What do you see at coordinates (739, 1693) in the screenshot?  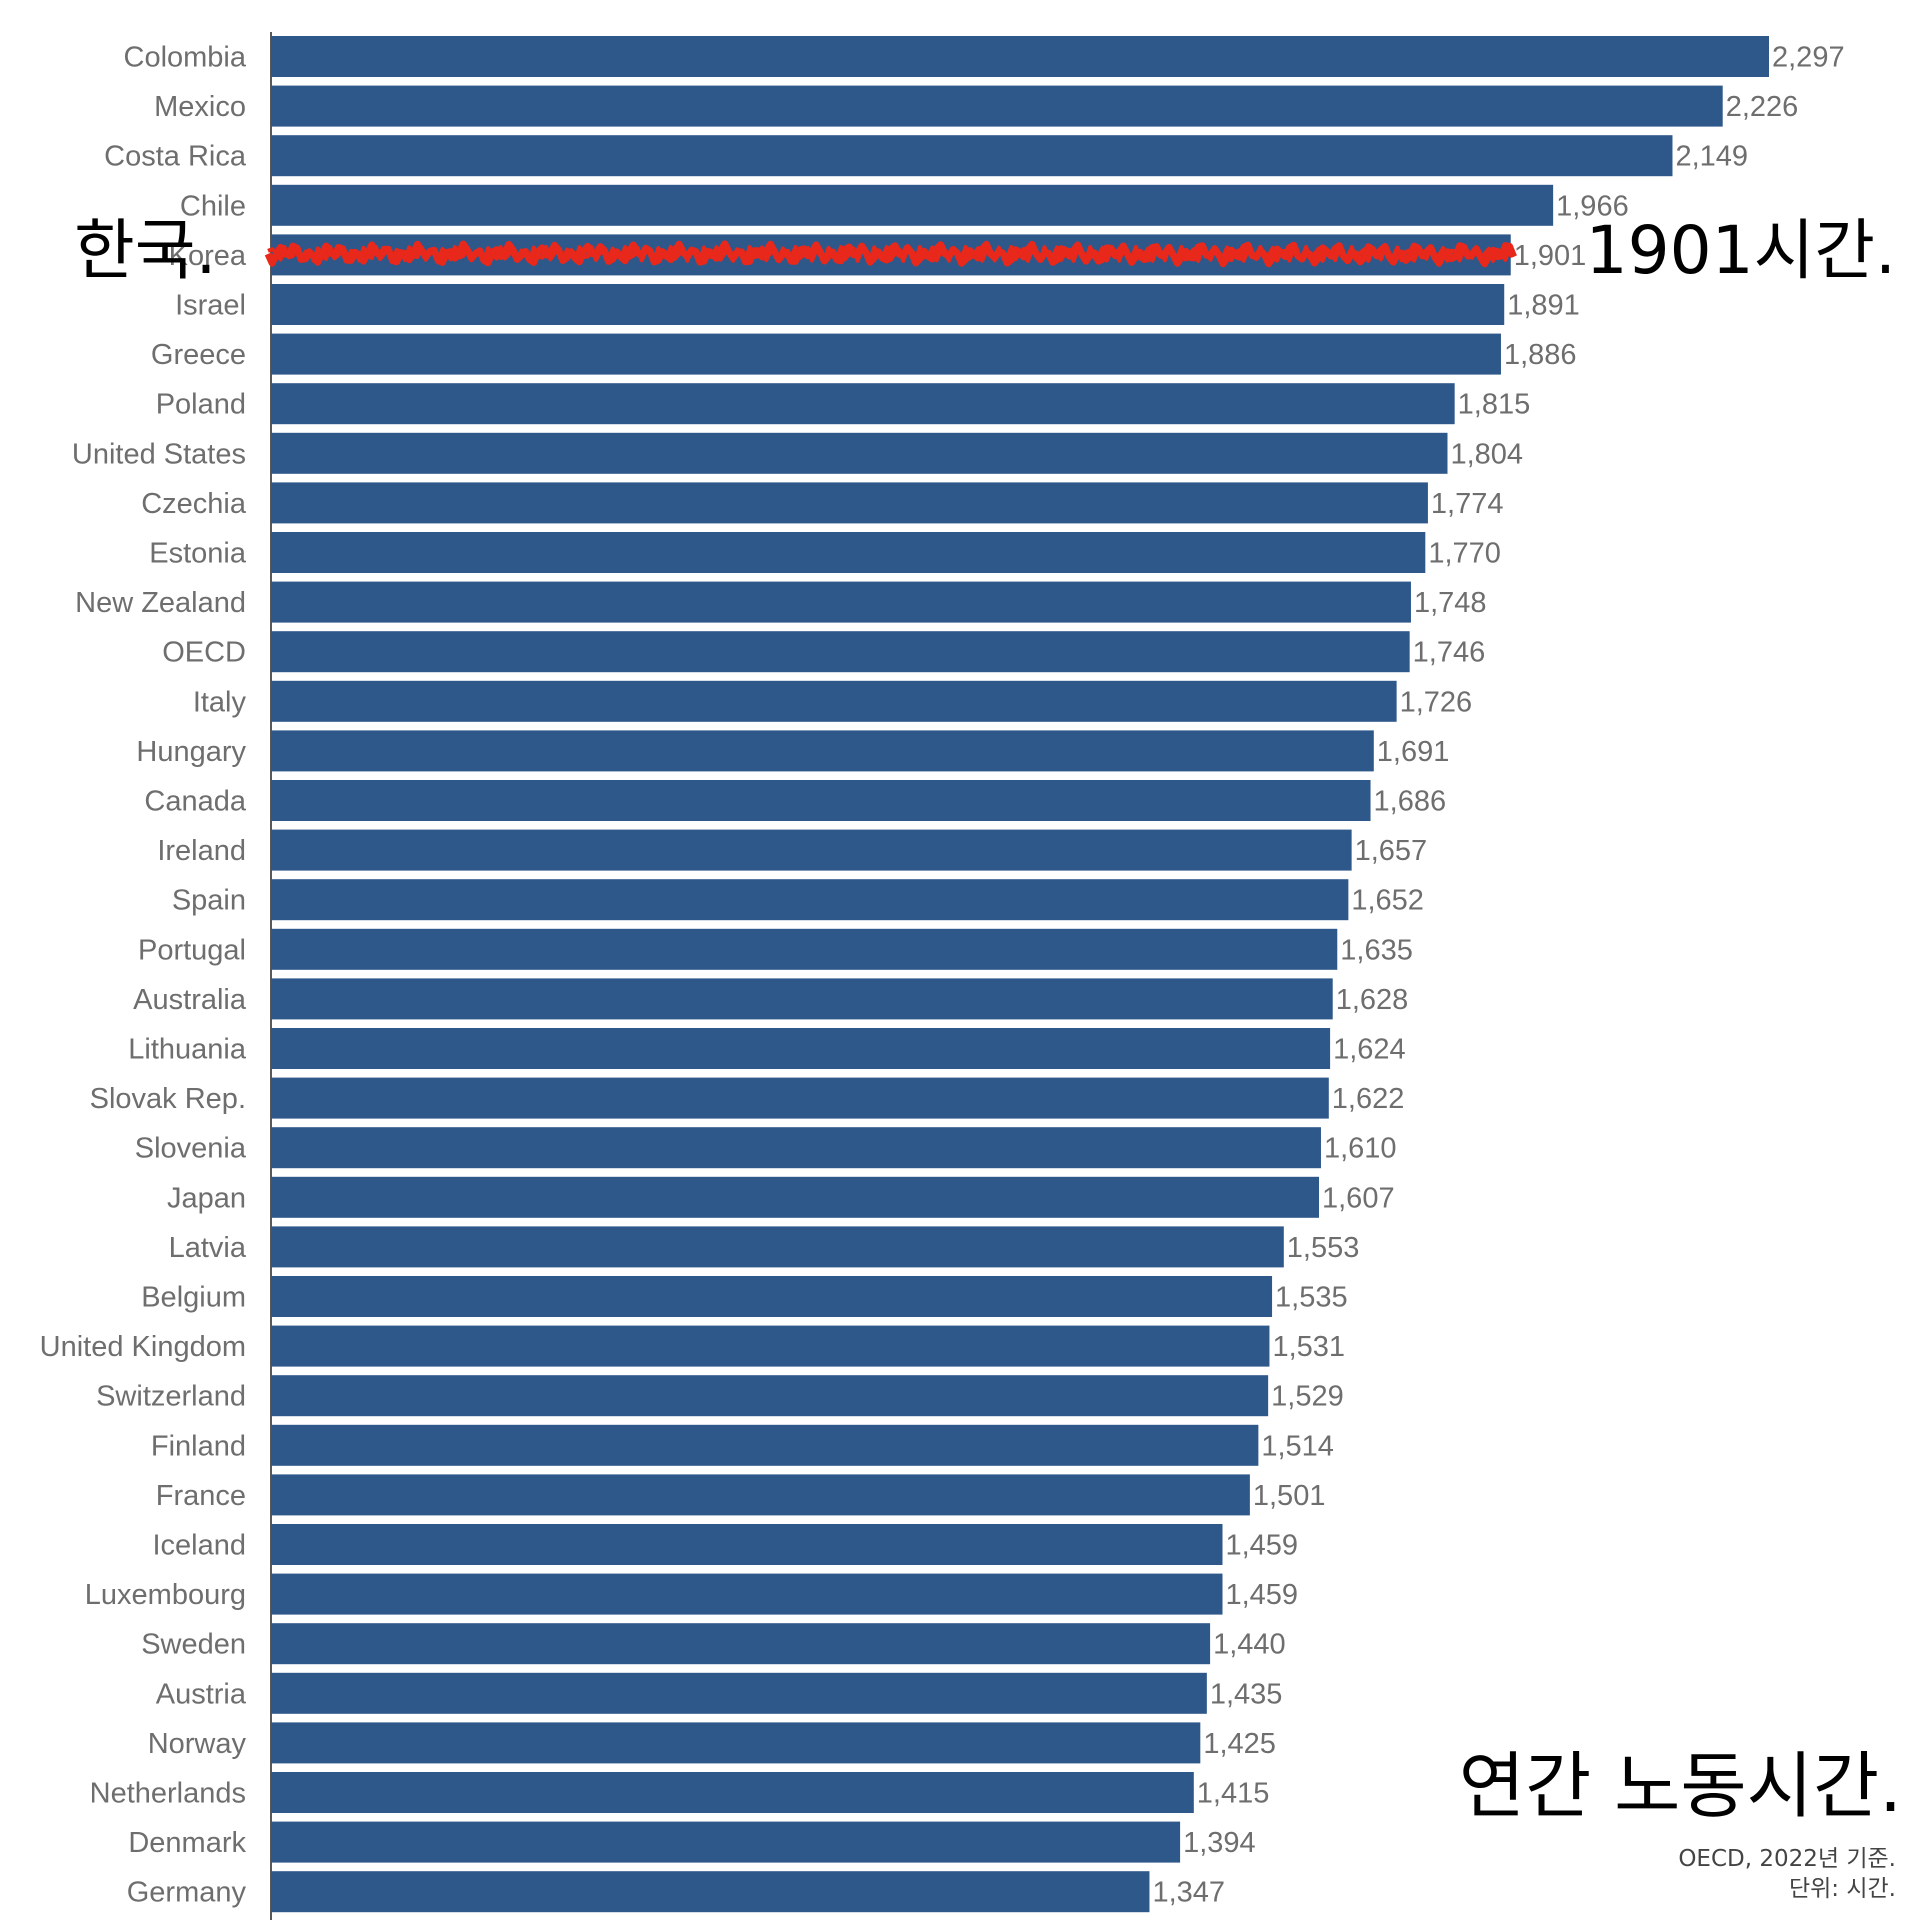 I see `bar-austria` at bounding box center [739, 1693].